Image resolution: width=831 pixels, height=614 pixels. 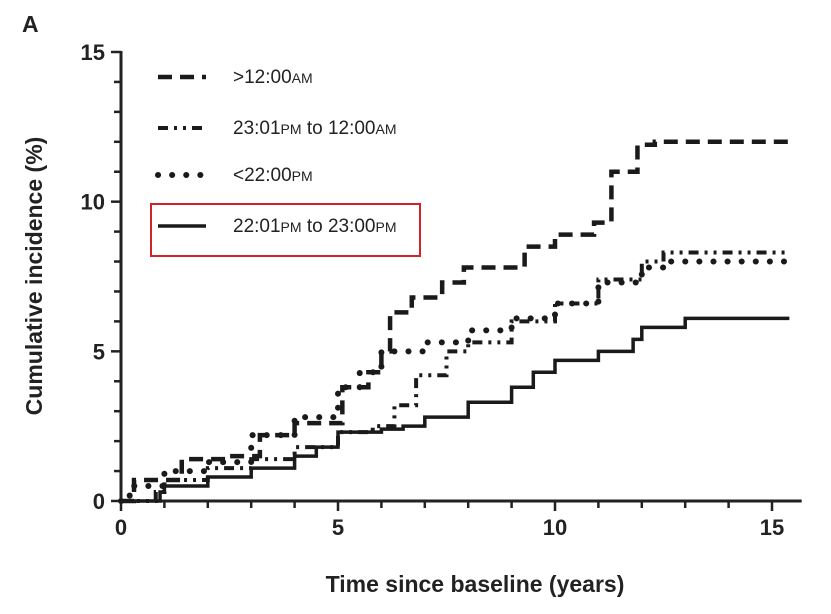 What do you see at coordinates (338, 527) in the screenshot?
I see `x-tick-label: 5` at bounding box center [338, 527].